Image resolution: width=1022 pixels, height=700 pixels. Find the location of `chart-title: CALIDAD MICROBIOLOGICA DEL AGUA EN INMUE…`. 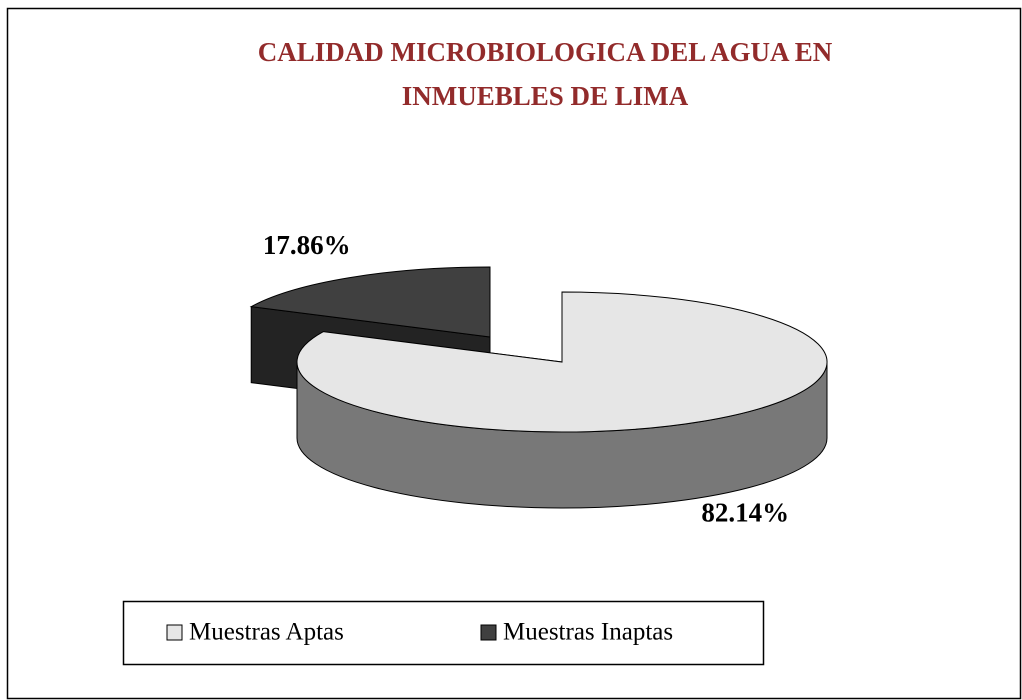

chart-title: CALIDAD MICROBIOLOGICA DEL AGUA EN INMUE… is located at coordinates (545, 74).